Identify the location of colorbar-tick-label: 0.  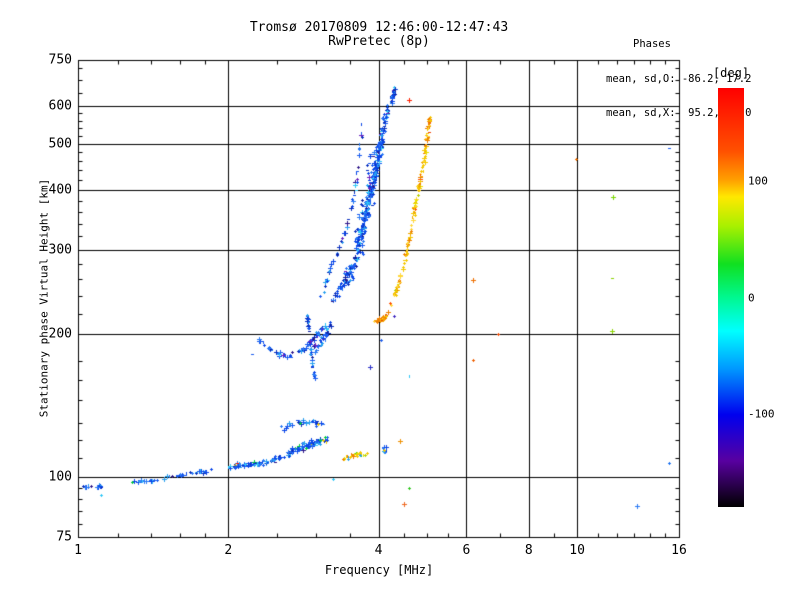
(751, 297).